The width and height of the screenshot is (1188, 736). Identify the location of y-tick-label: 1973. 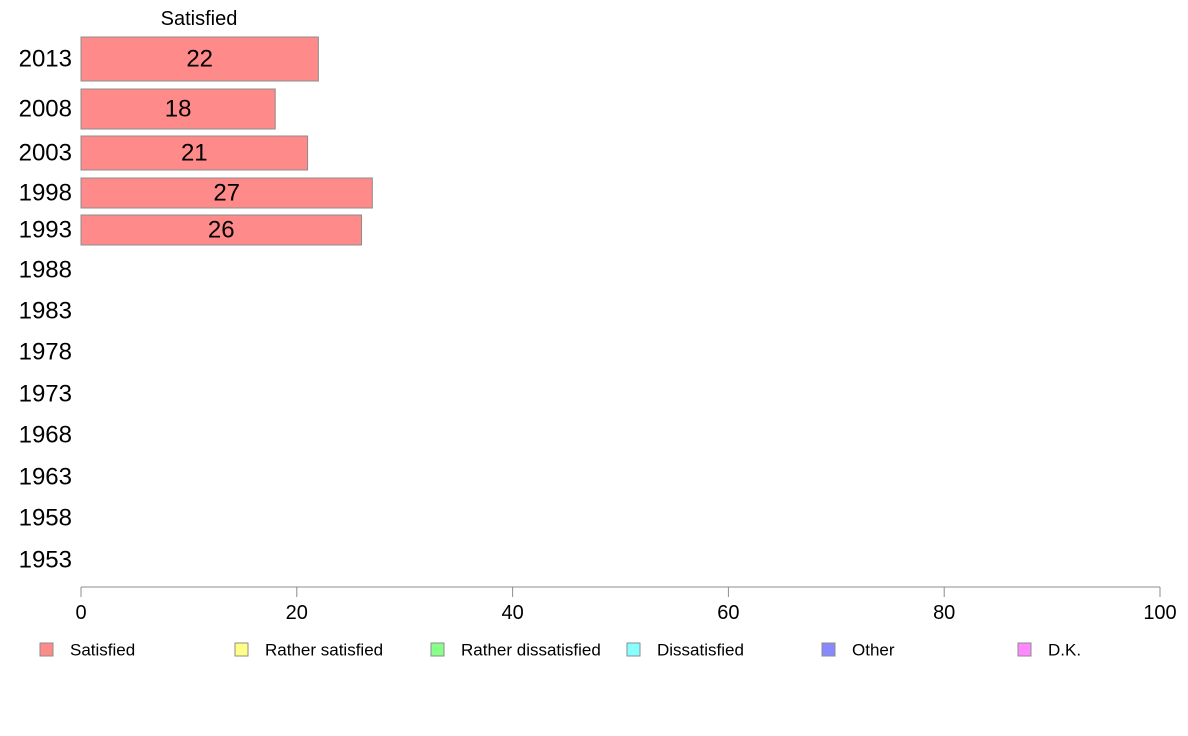
(45, 394).